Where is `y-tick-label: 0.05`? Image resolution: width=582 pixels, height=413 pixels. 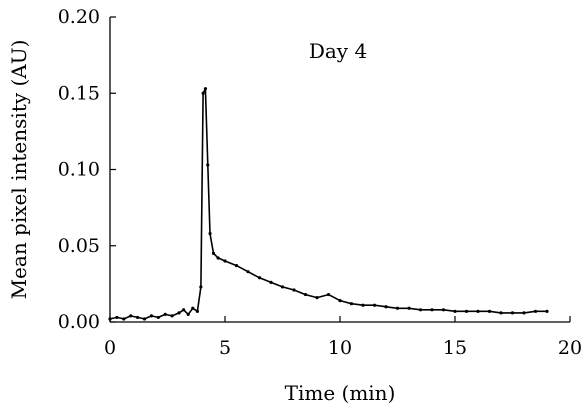
y-tick-label: 0.05 is located at coordinates (79, 246).